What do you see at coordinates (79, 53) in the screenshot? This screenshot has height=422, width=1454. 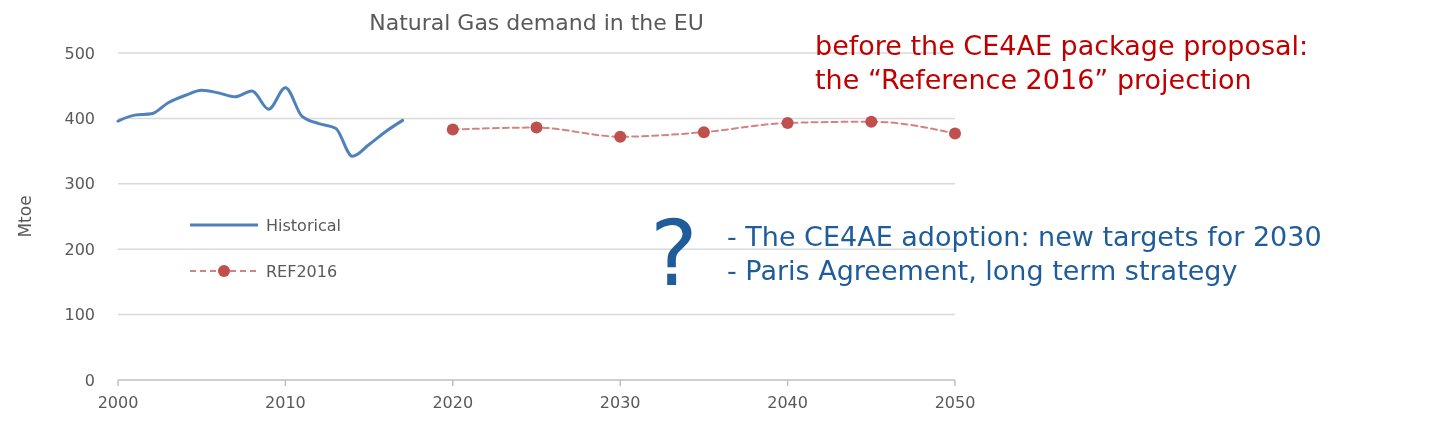 I see `y-tick-label: 500` at bounding box center [79, 53].